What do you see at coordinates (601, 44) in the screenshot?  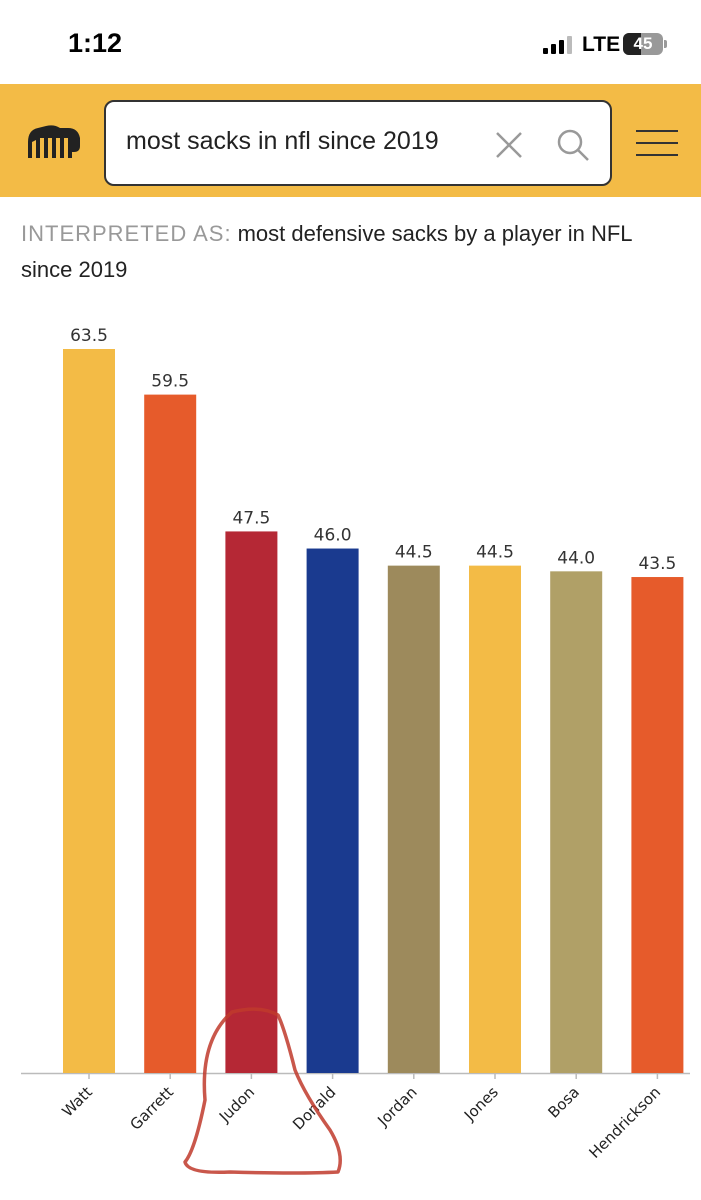 I see `network-type: LTE` at bounding box center [601, 44].